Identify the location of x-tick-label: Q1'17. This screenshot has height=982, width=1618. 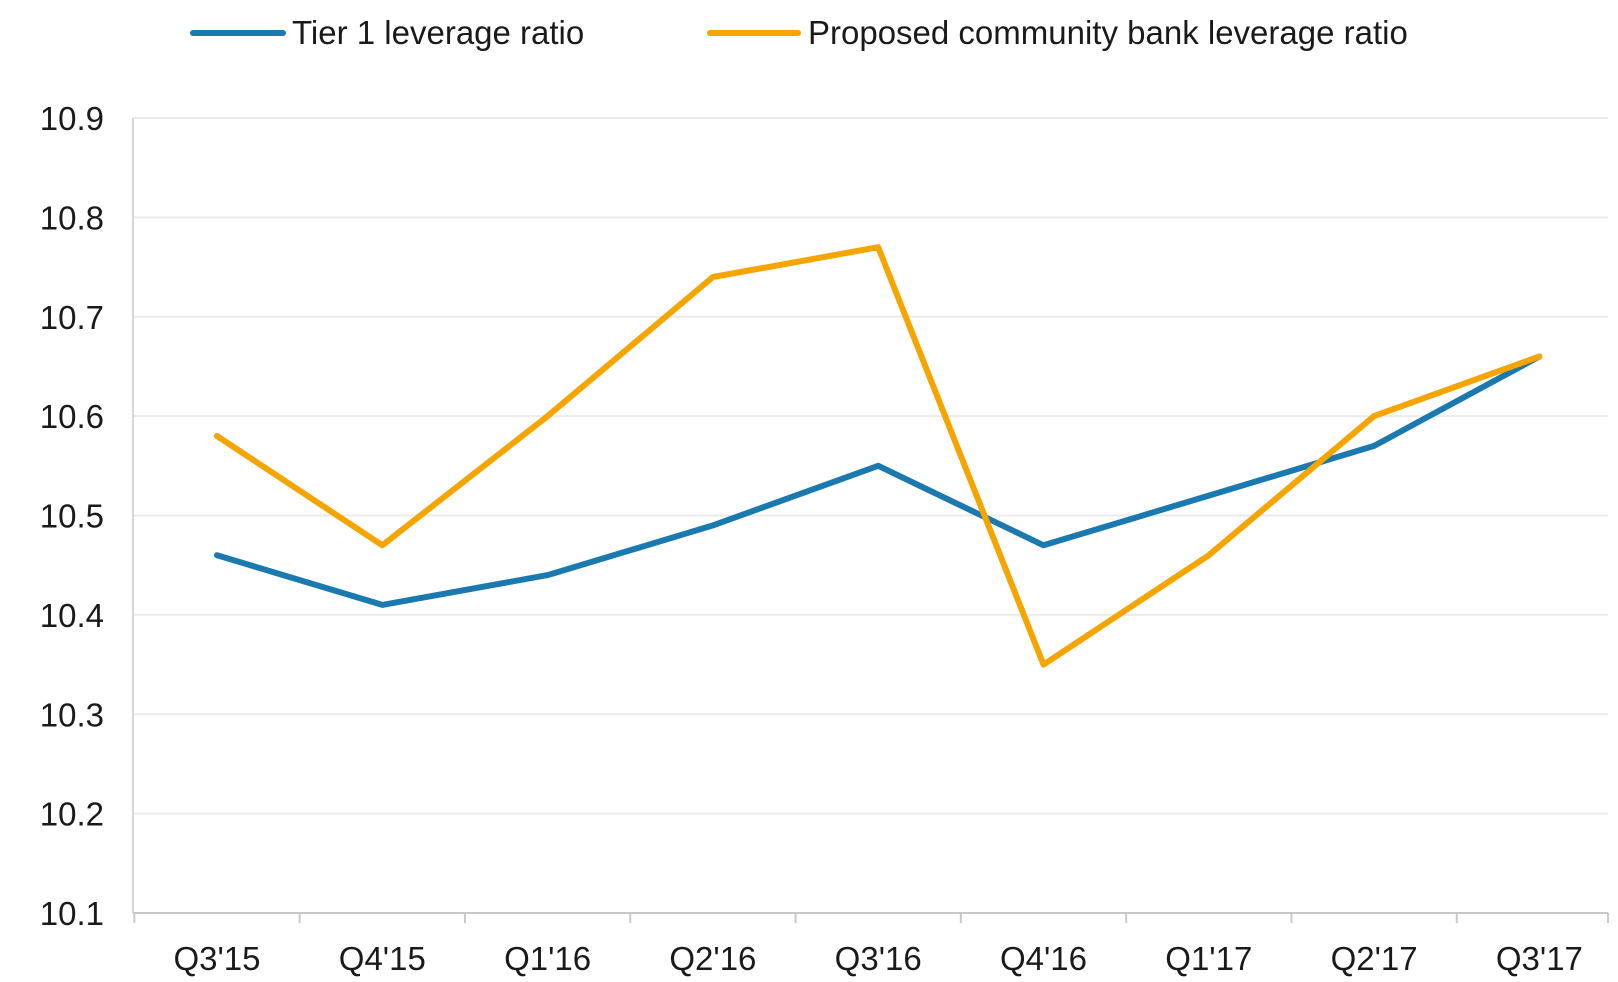
(1208, 958).